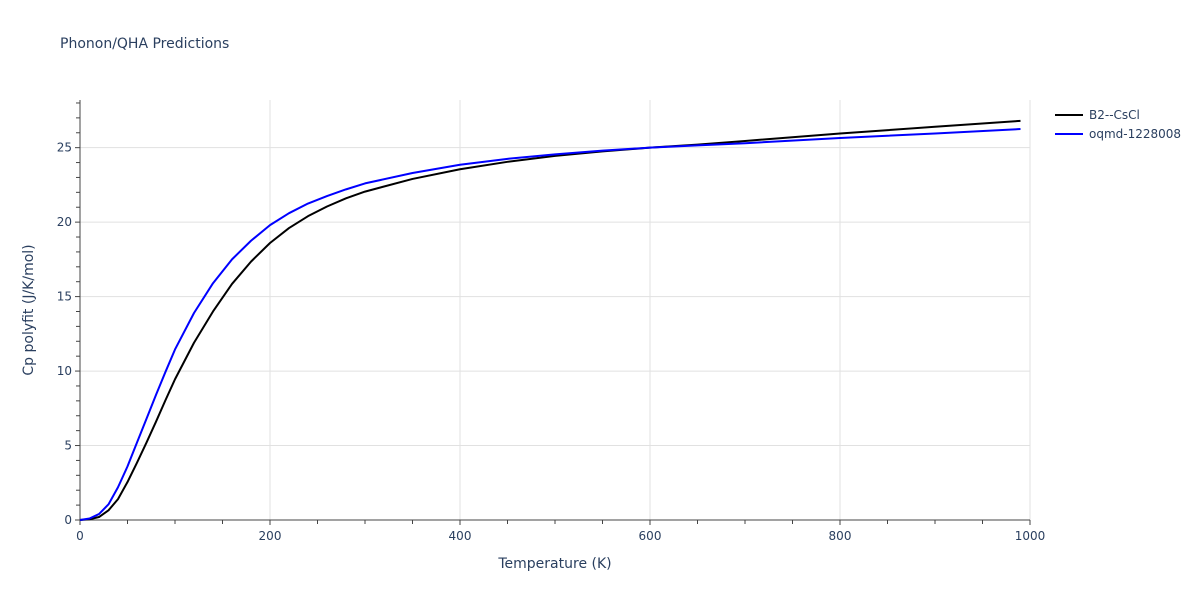  What do you see at coordinates (460, 536) in the screenshot?
I see `x-tick-label: 400` at bounding box center [460, 536].